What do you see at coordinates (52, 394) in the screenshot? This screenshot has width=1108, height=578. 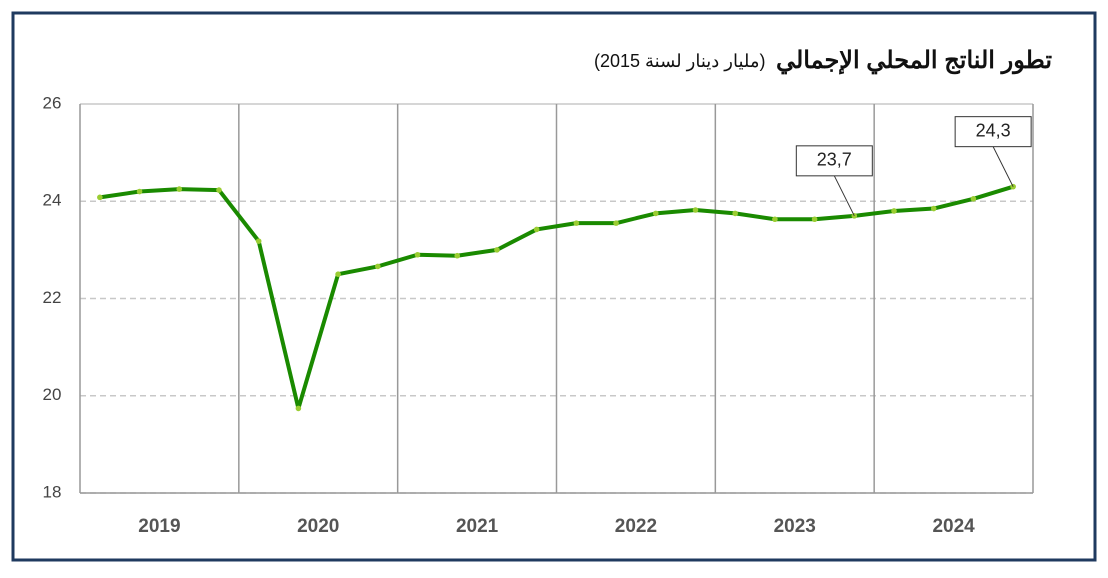 I see `y-tick-label: 20` at bounding box center [52, 394].